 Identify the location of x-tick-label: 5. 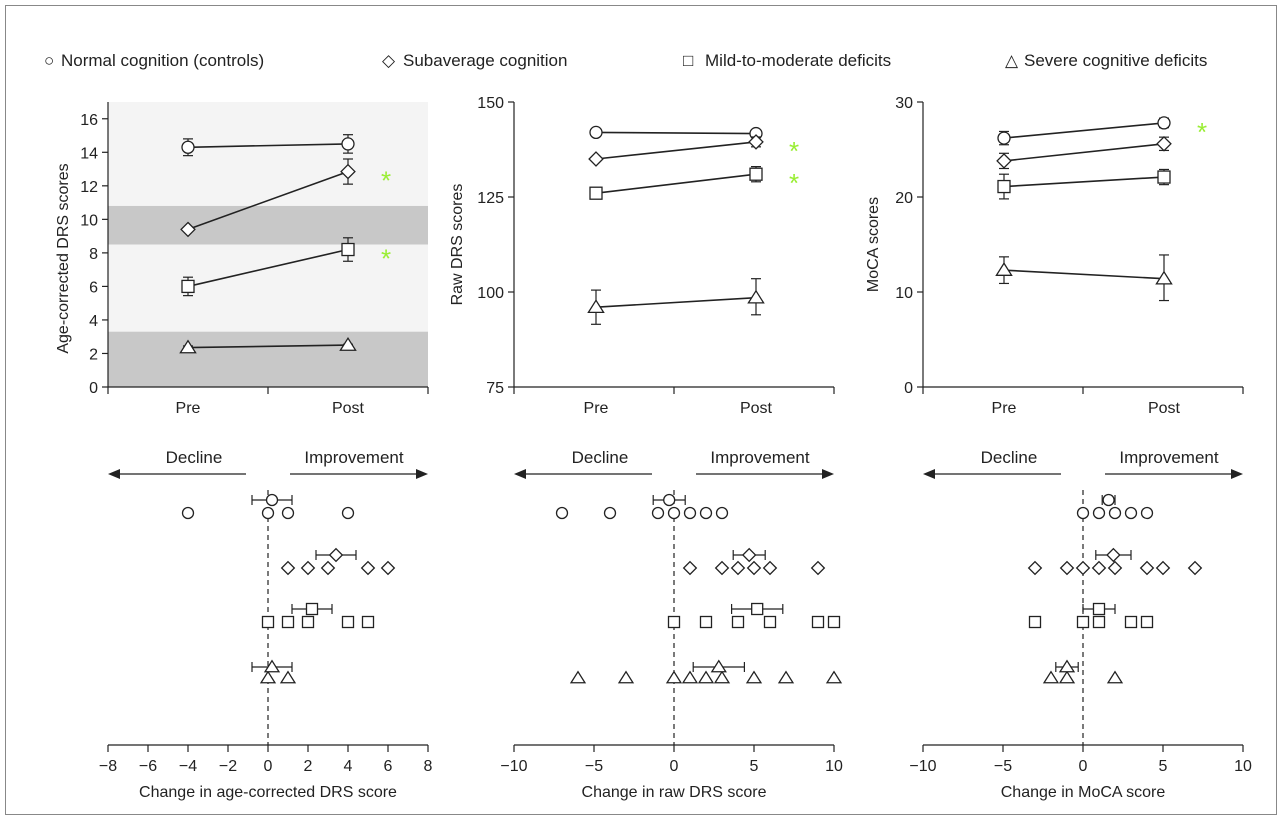
(754, 766).